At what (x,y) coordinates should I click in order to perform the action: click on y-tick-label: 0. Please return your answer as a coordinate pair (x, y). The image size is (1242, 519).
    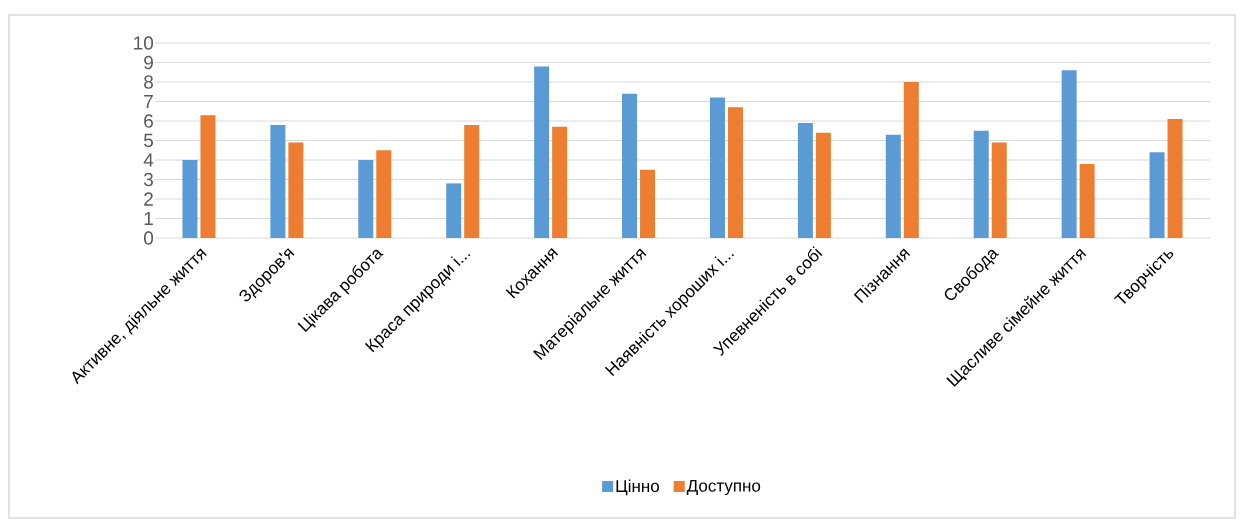
    Looking at the image, I should click on (148, 238).